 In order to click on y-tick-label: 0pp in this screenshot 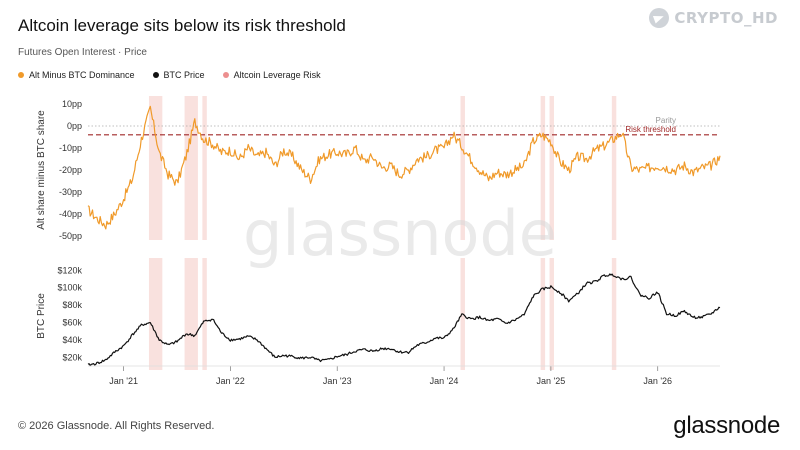, I will do `click(74, 126)`.